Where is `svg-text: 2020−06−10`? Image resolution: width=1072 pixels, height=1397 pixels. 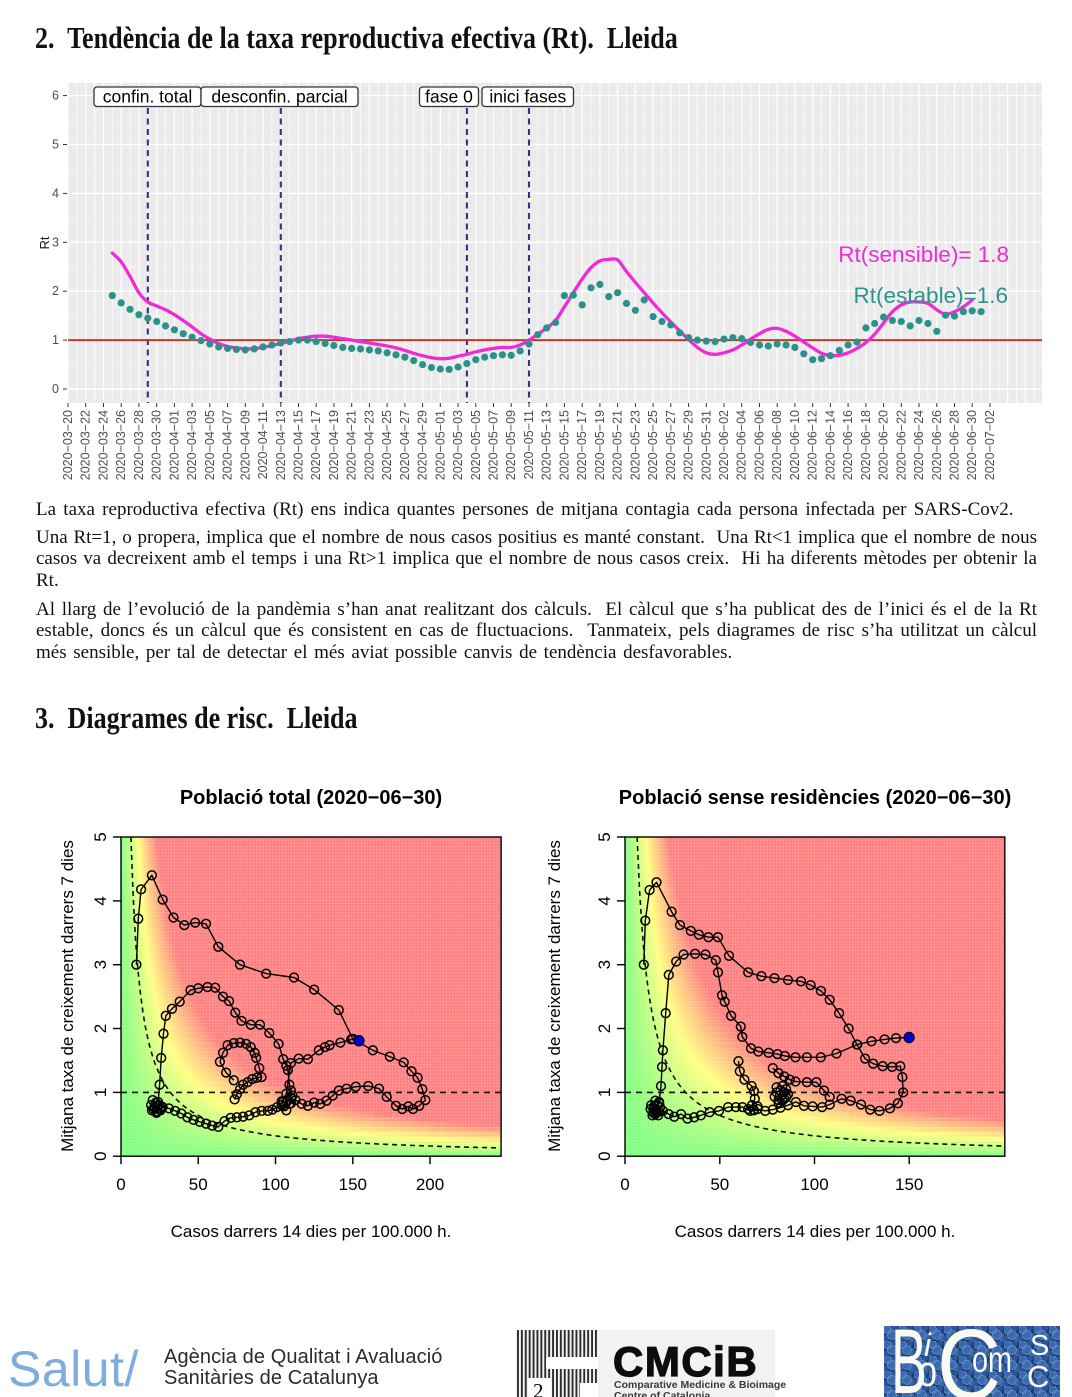
svg-text: 2020−06−10 is located at coordinates (795, 445).